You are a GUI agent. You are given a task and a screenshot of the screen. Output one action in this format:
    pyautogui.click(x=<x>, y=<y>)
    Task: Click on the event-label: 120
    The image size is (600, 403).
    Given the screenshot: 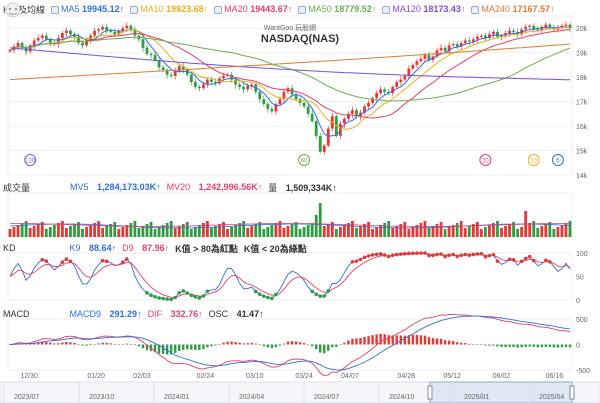 What is the action you would take?
    pyautogui.click(x=30, y=162)
    